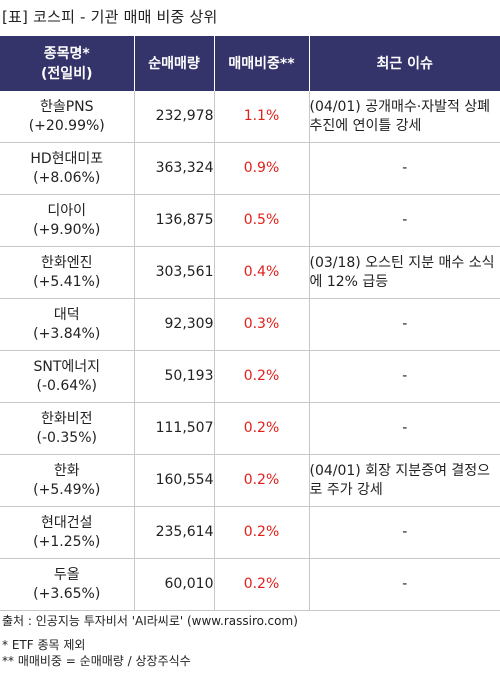 The width and height of the screenshot is (500, 675). Describe the element at coordinates (67, 210) in the screenshot. I see `stock-name: 디아이` at that location.